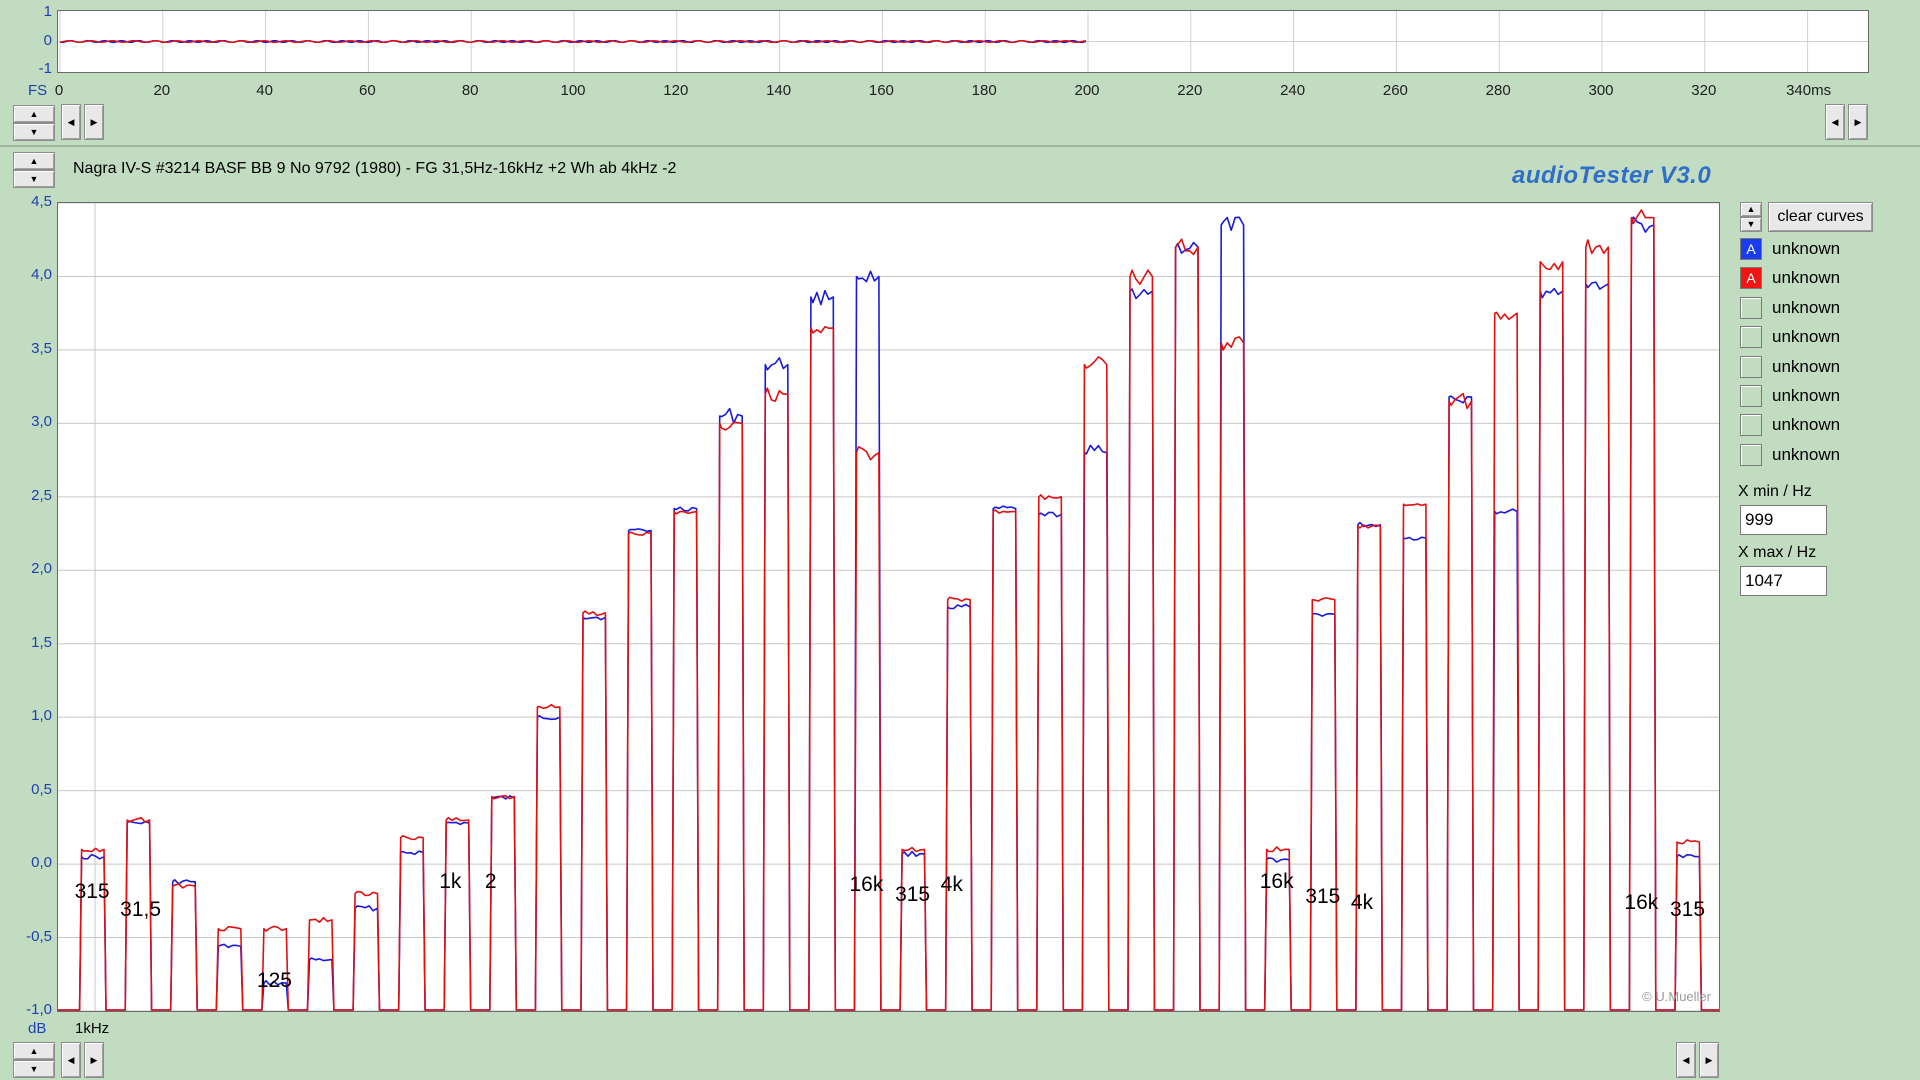  Describe the element at coordinates (1087, 90) in the screenshot. I see `top-x-tick: 200` at that location.